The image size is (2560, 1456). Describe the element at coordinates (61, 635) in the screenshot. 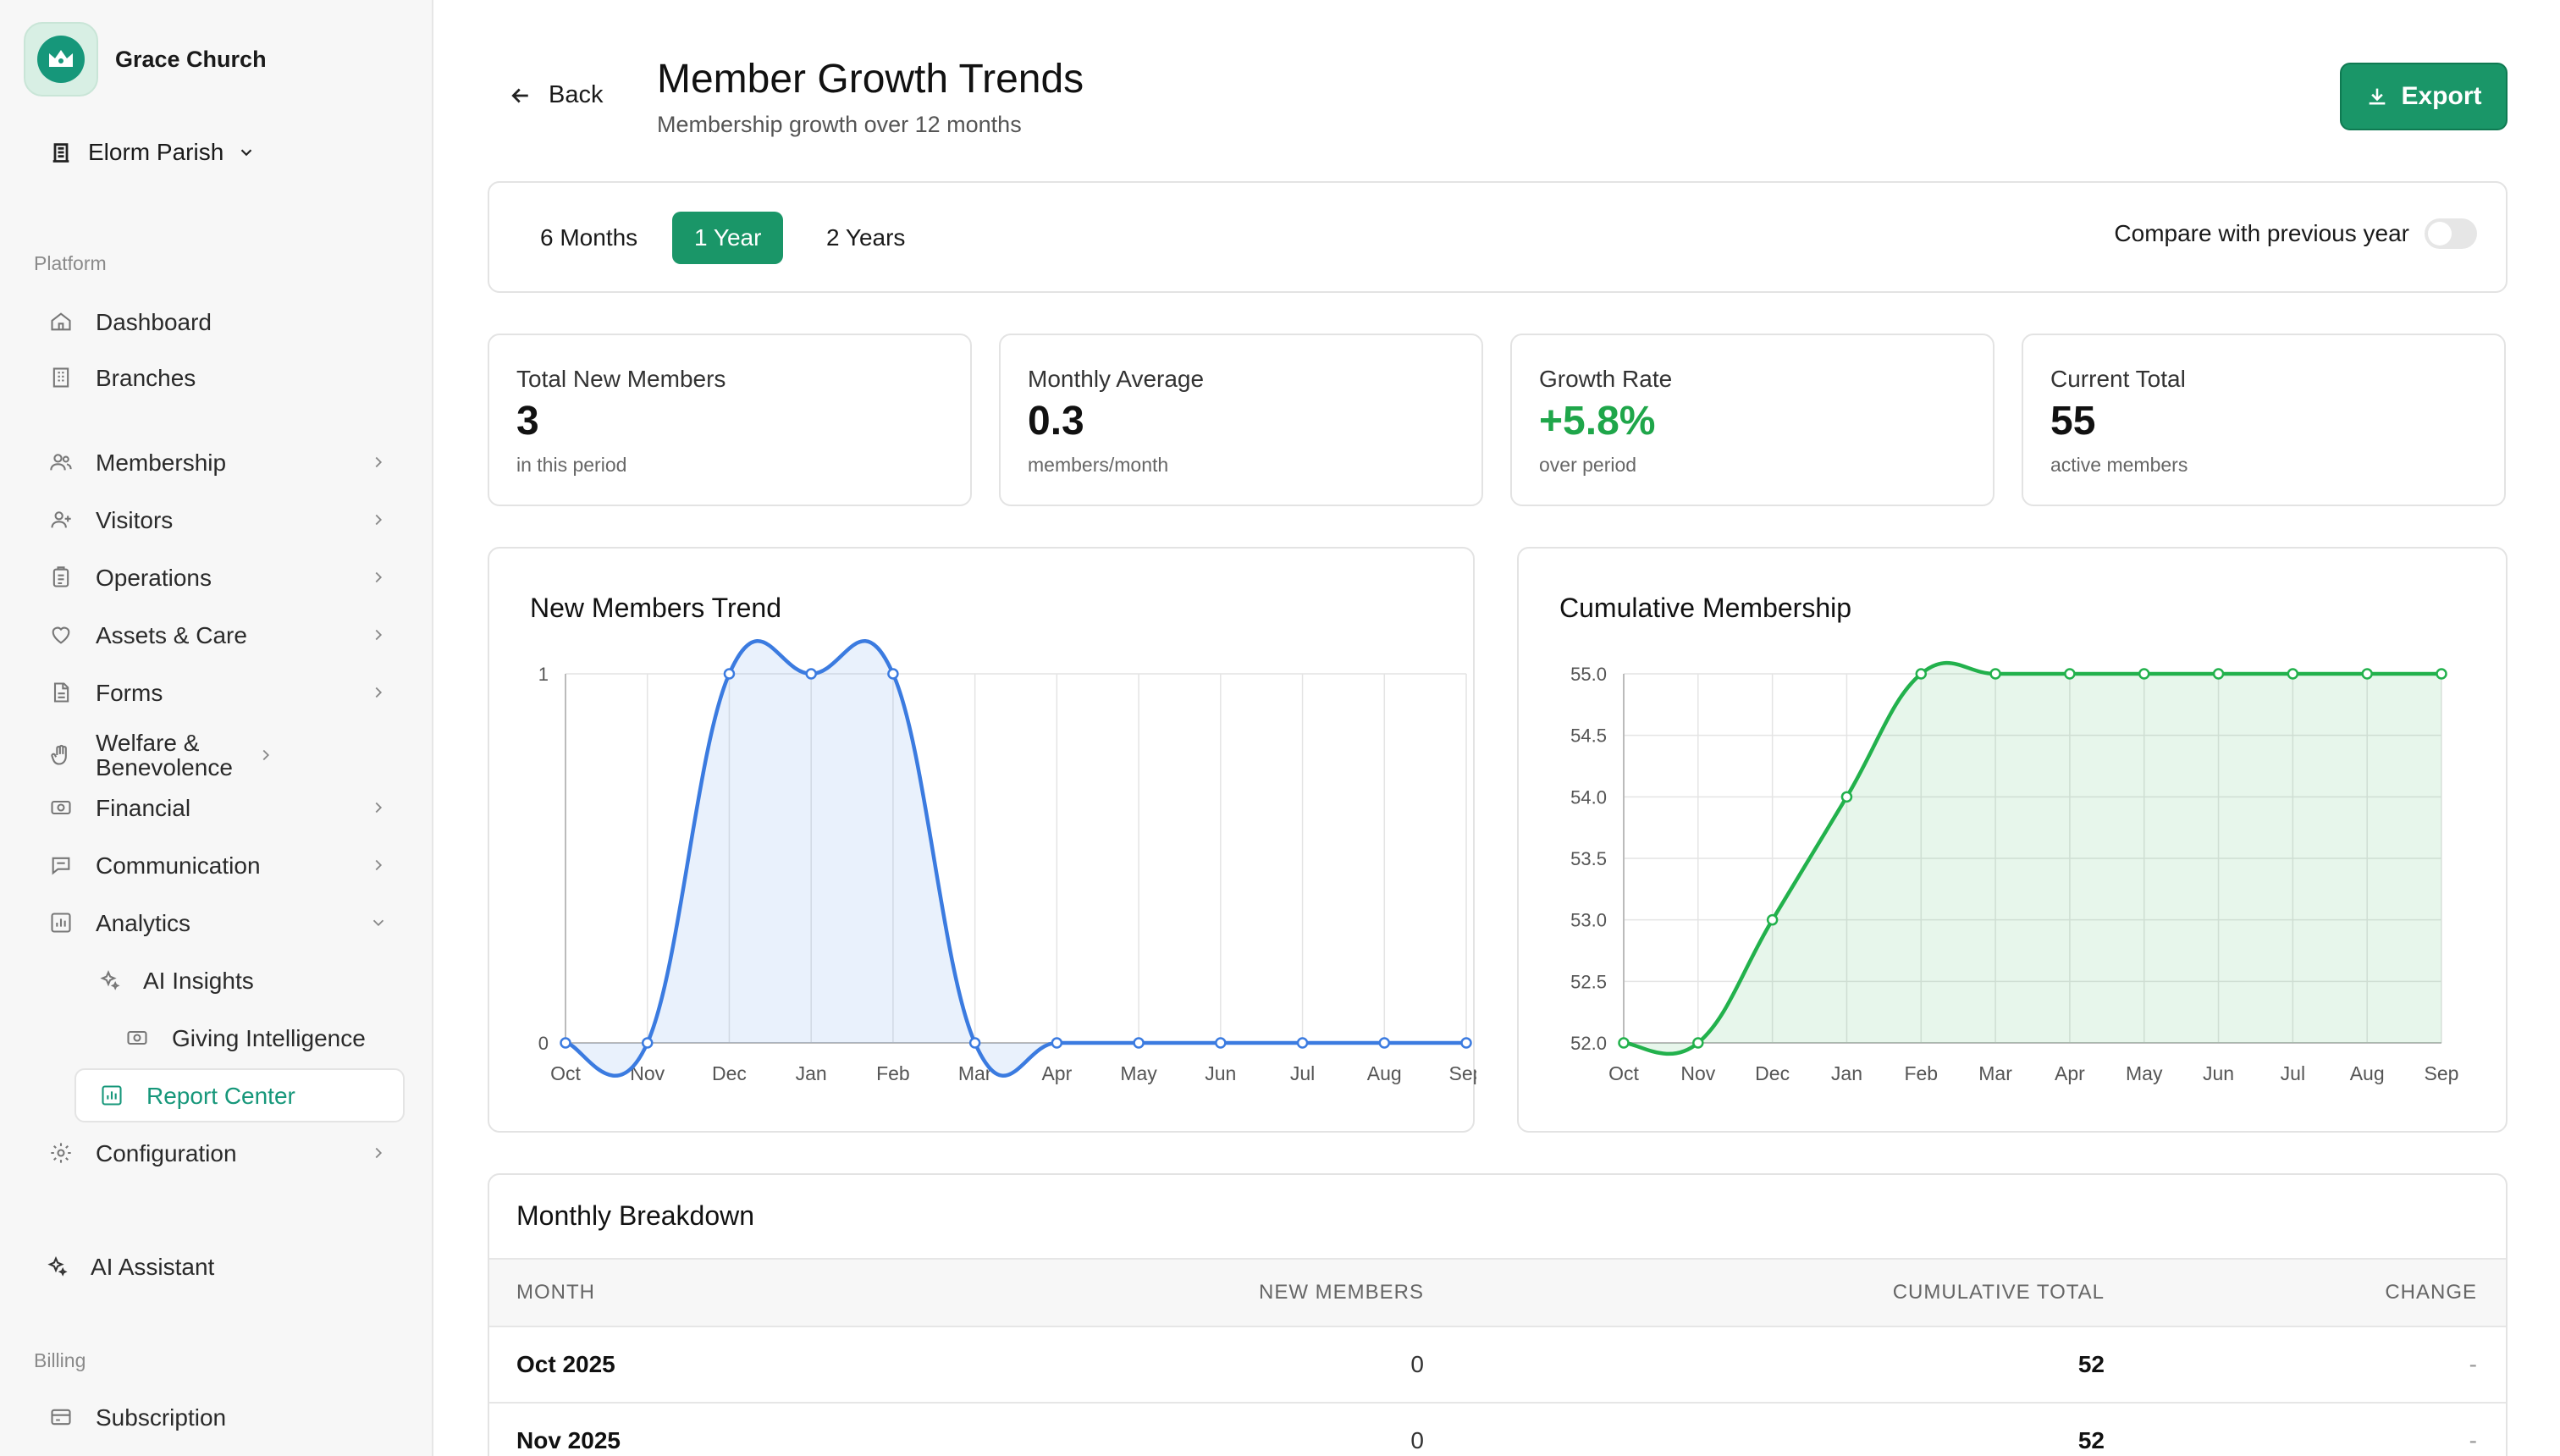

I see `heart-icon` at that location.